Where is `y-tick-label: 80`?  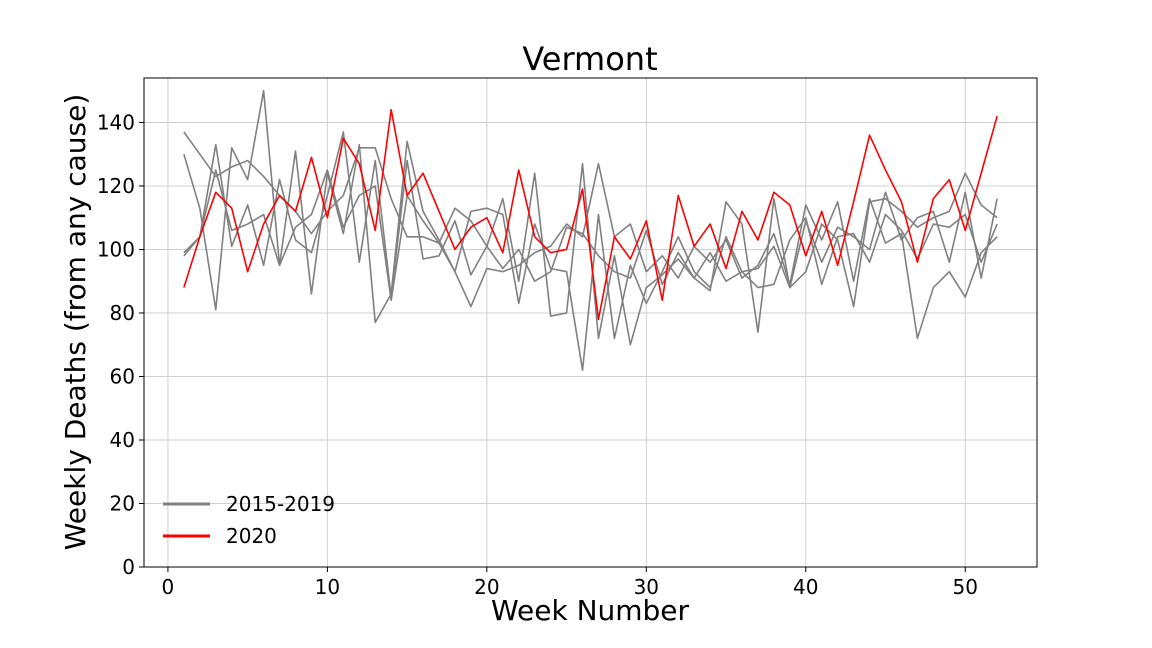 y-tick-label: 80 is located at coordinates (122, 313).